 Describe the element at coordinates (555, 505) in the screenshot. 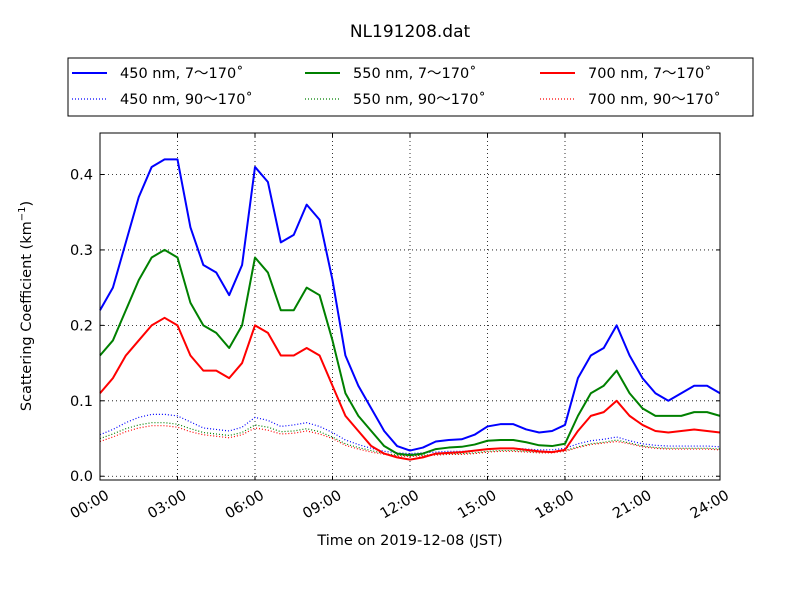

I see `x-tick-label: 18:00` at that location.